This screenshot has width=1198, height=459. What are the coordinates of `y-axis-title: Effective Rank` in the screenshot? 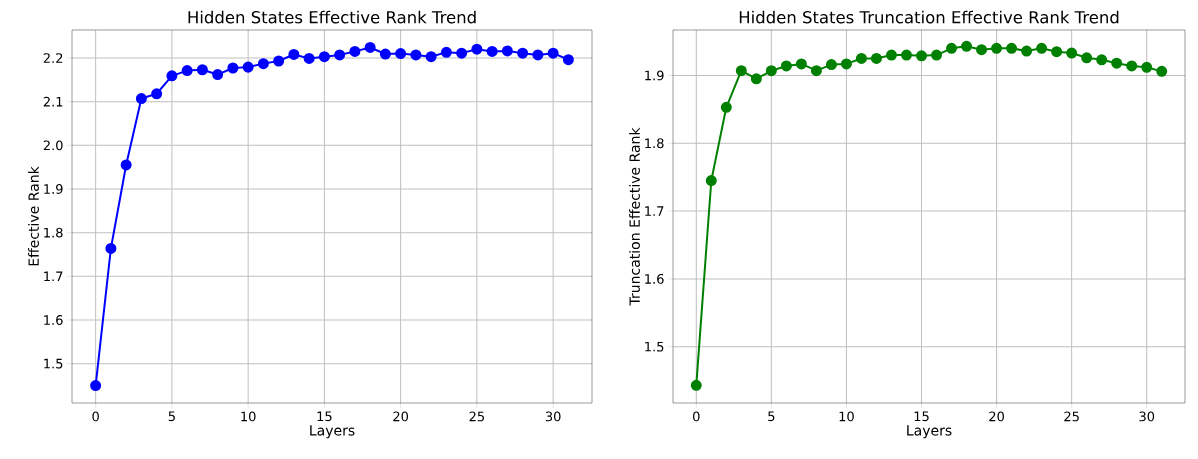 It's located at (33, 216).